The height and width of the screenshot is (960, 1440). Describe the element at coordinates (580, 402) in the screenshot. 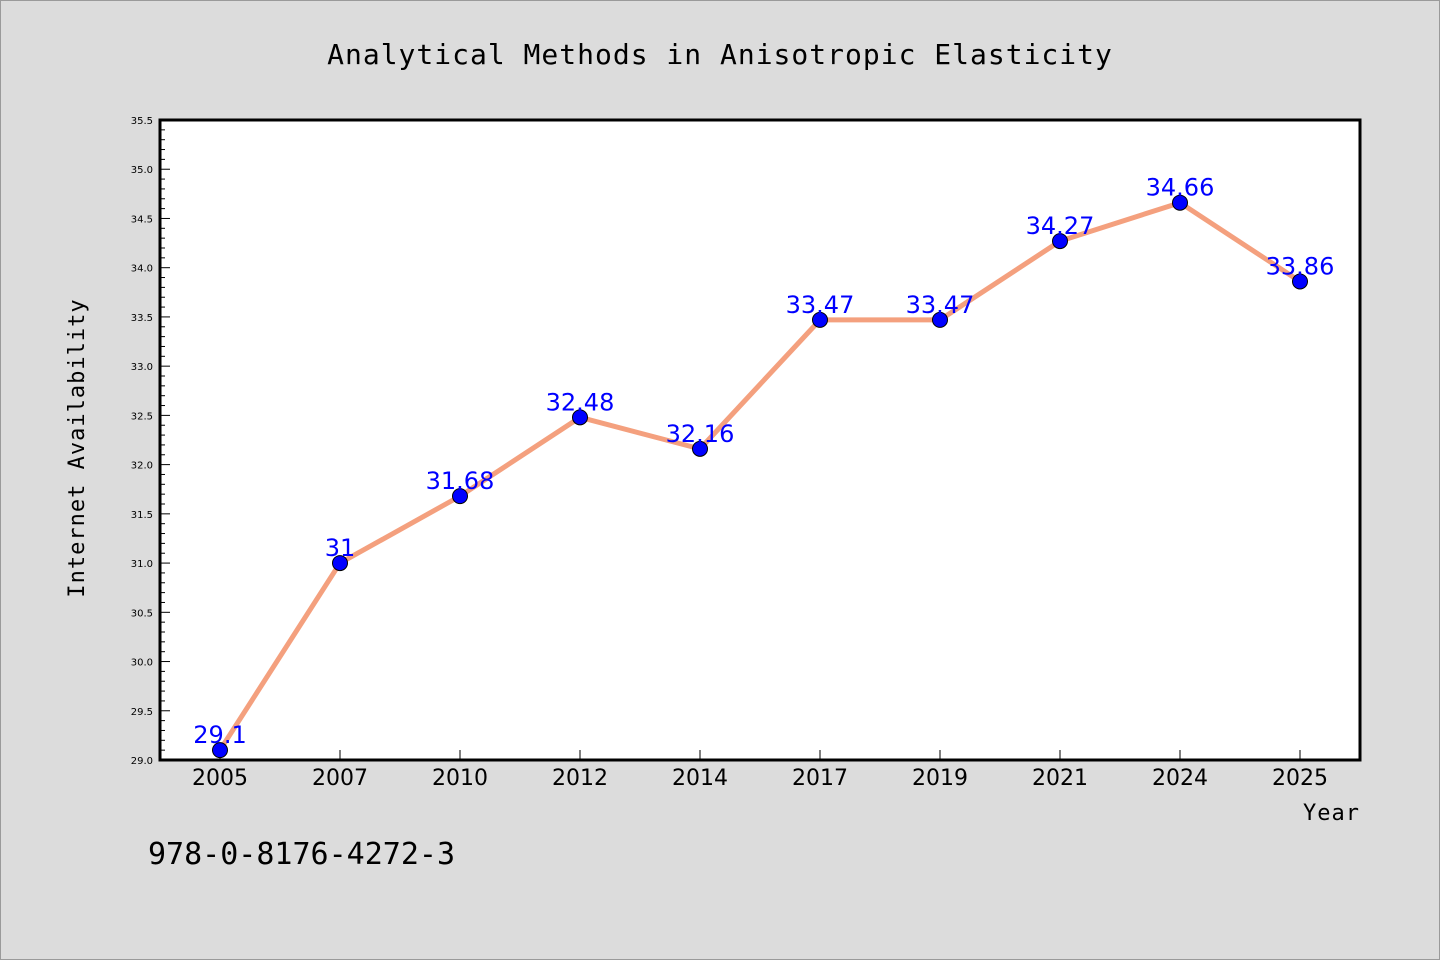

I see `data-label: 32.48` at that location.